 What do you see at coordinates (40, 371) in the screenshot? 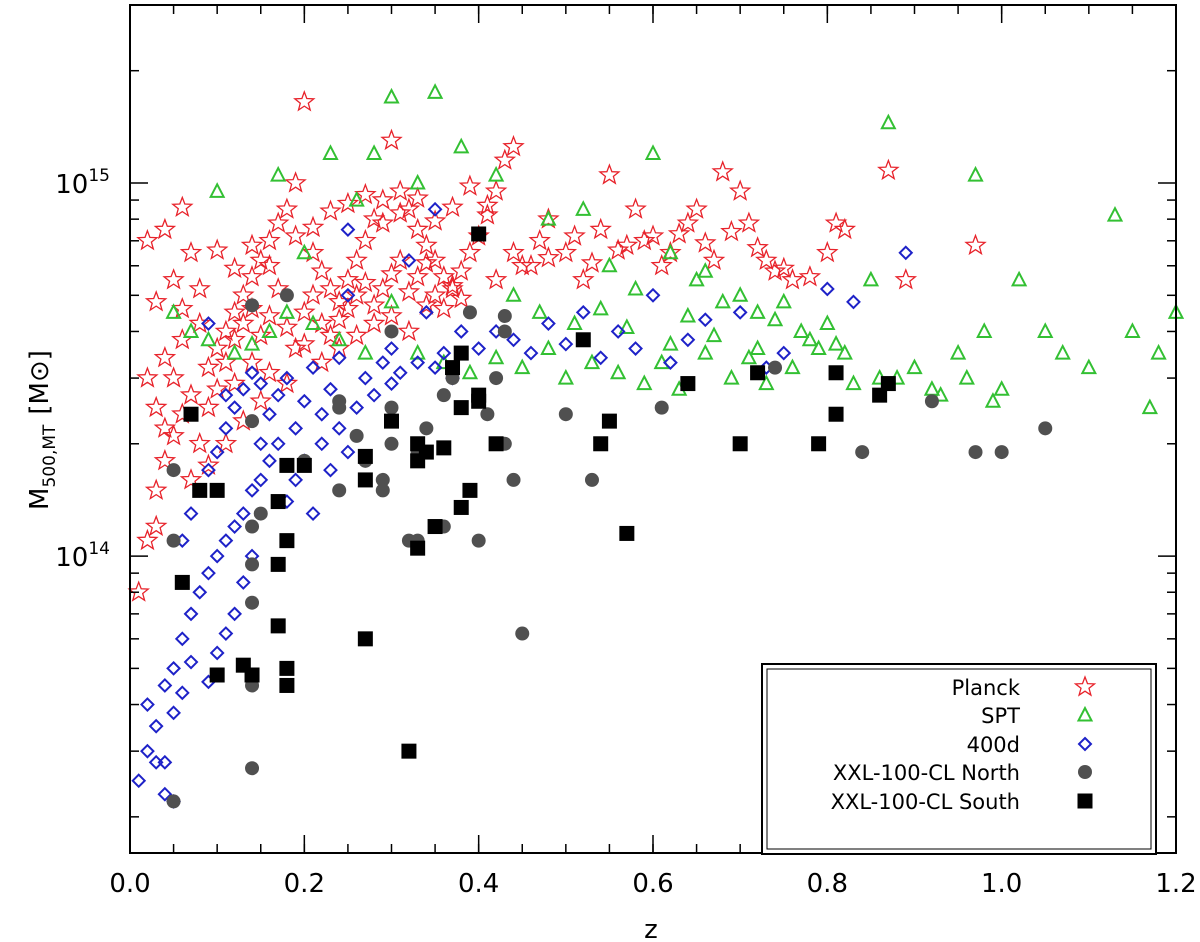
I see `y-axis-title-unit-sun: ⊙` at bounding box center [40, 371].